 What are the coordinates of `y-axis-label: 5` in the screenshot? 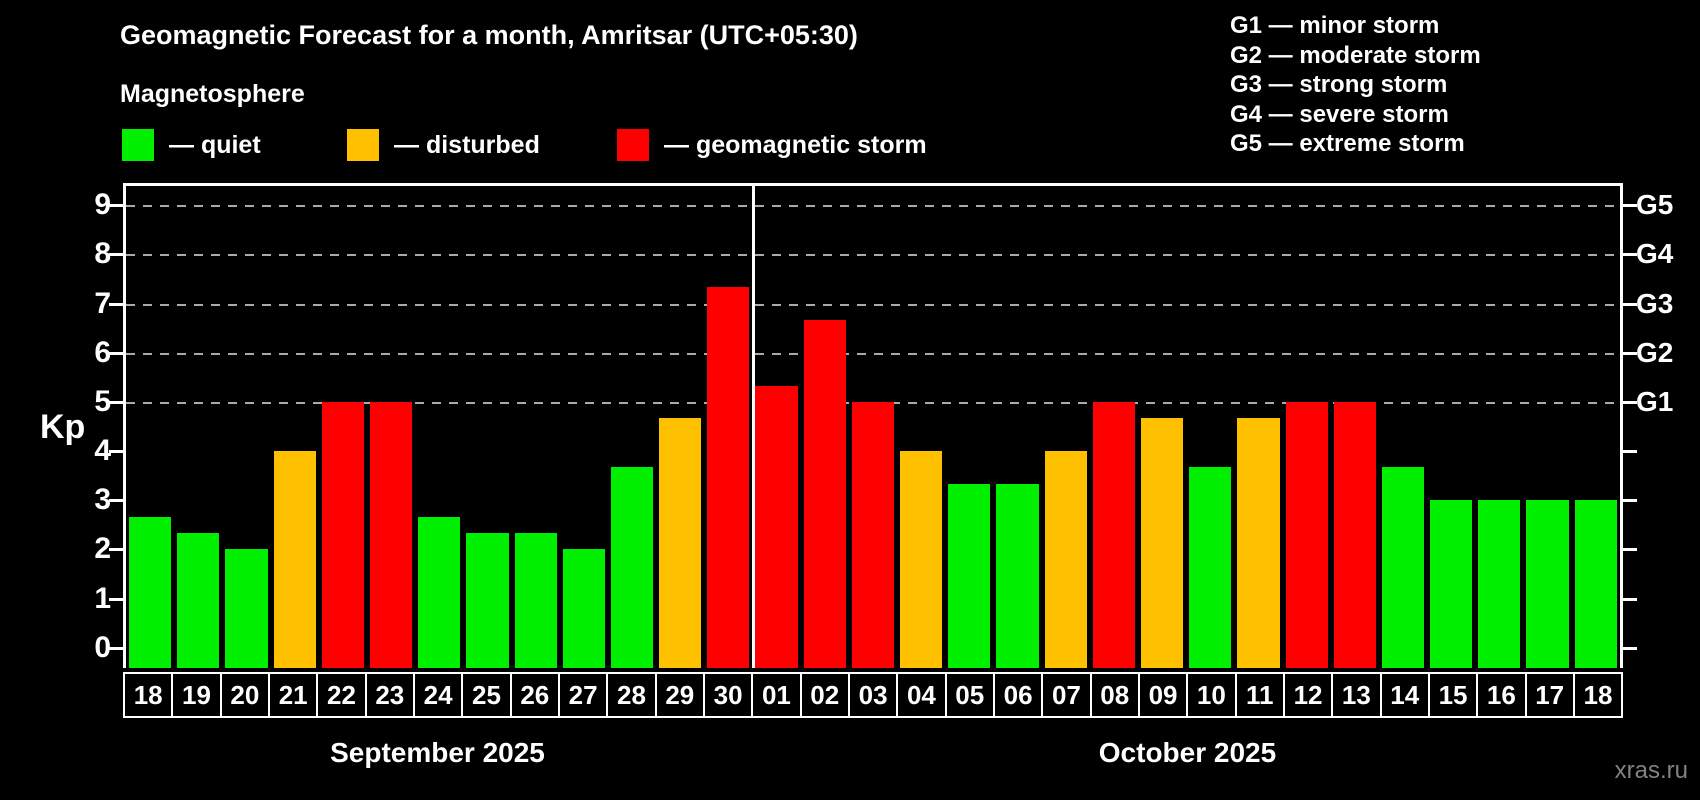 It's located at (102, 401).